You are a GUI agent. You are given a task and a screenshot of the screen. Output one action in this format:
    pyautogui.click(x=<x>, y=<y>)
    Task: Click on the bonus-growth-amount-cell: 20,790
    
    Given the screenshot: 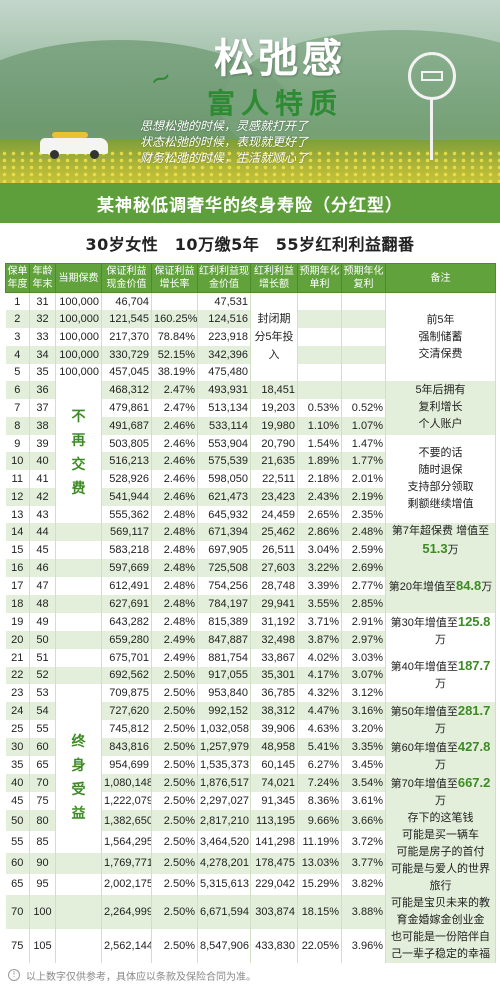 What is the action you would take?
    pyautogui.click(x=274, y=443)
    